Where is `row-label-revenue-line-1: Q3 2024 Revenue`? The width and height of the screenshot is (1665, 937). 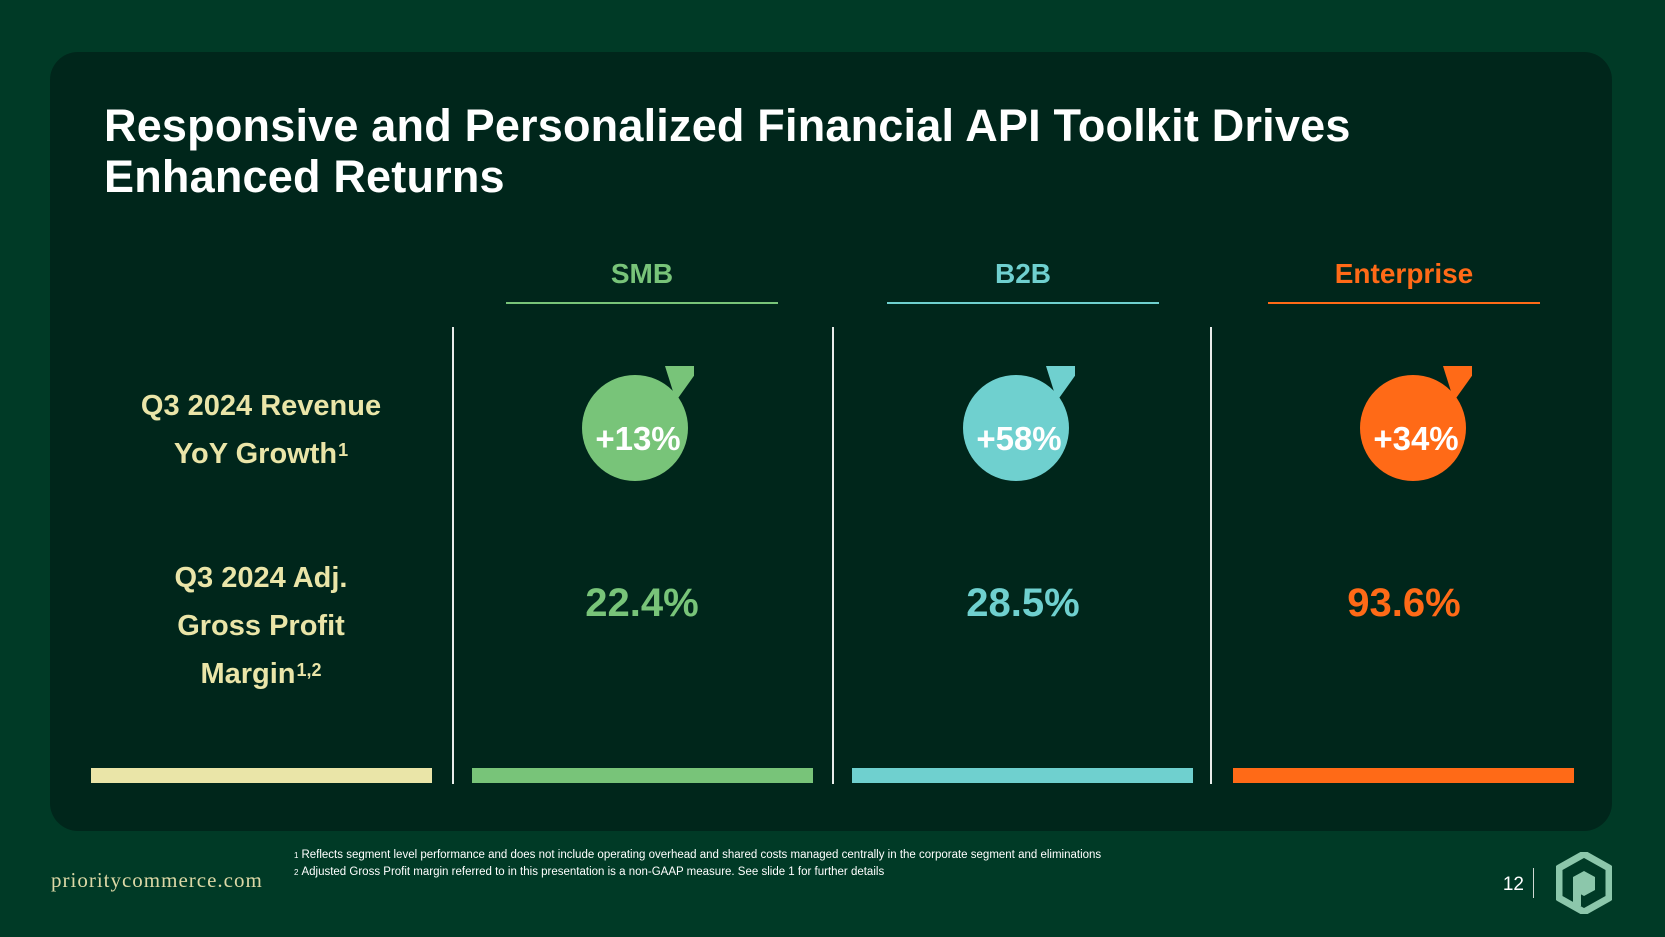 row-label-revenue-line-1: Q3 2024 Revenue is located at coordinates (261, 406).